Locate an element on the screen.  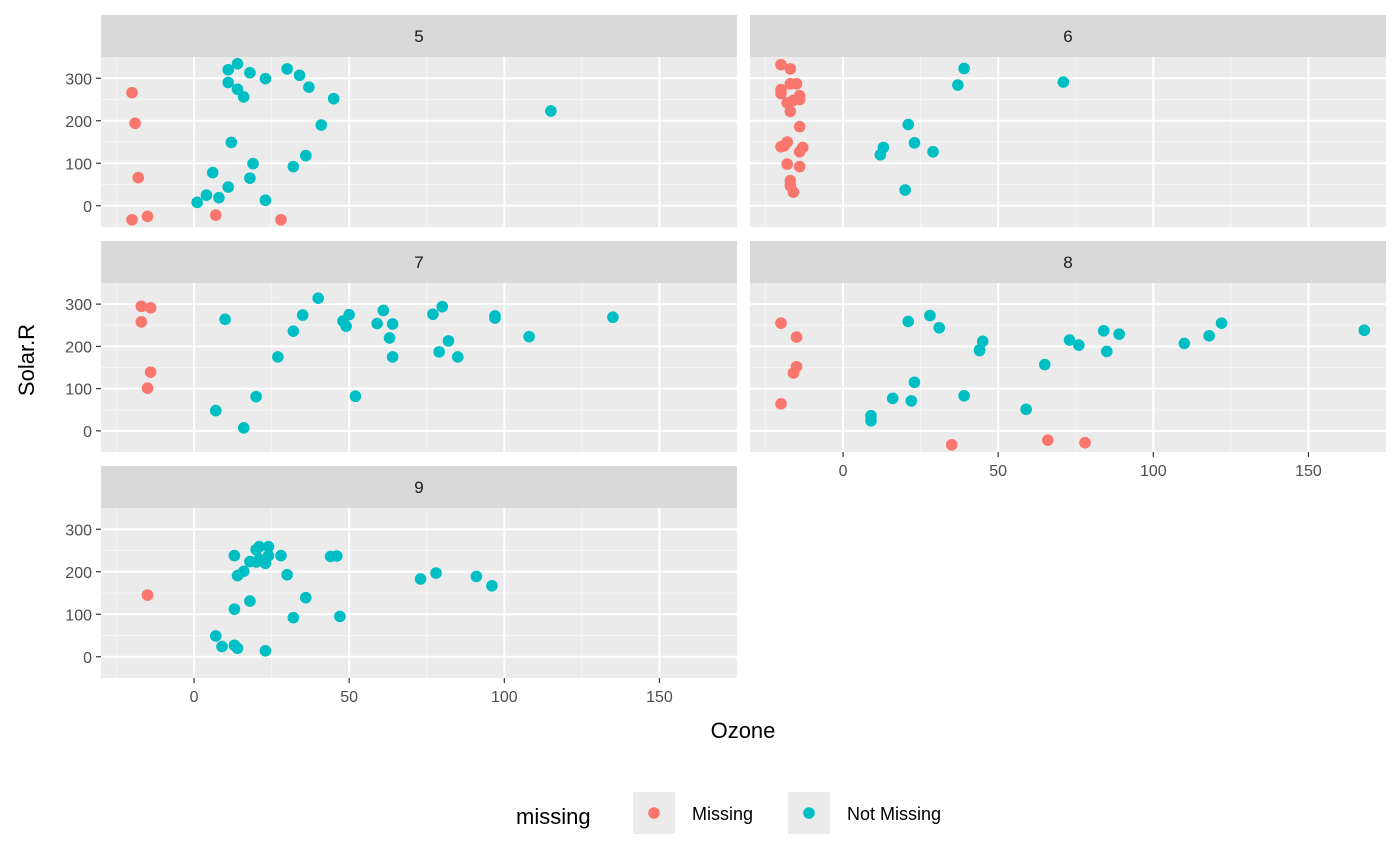
x-axis-title: Ozone is located at coordinates (743, 730).